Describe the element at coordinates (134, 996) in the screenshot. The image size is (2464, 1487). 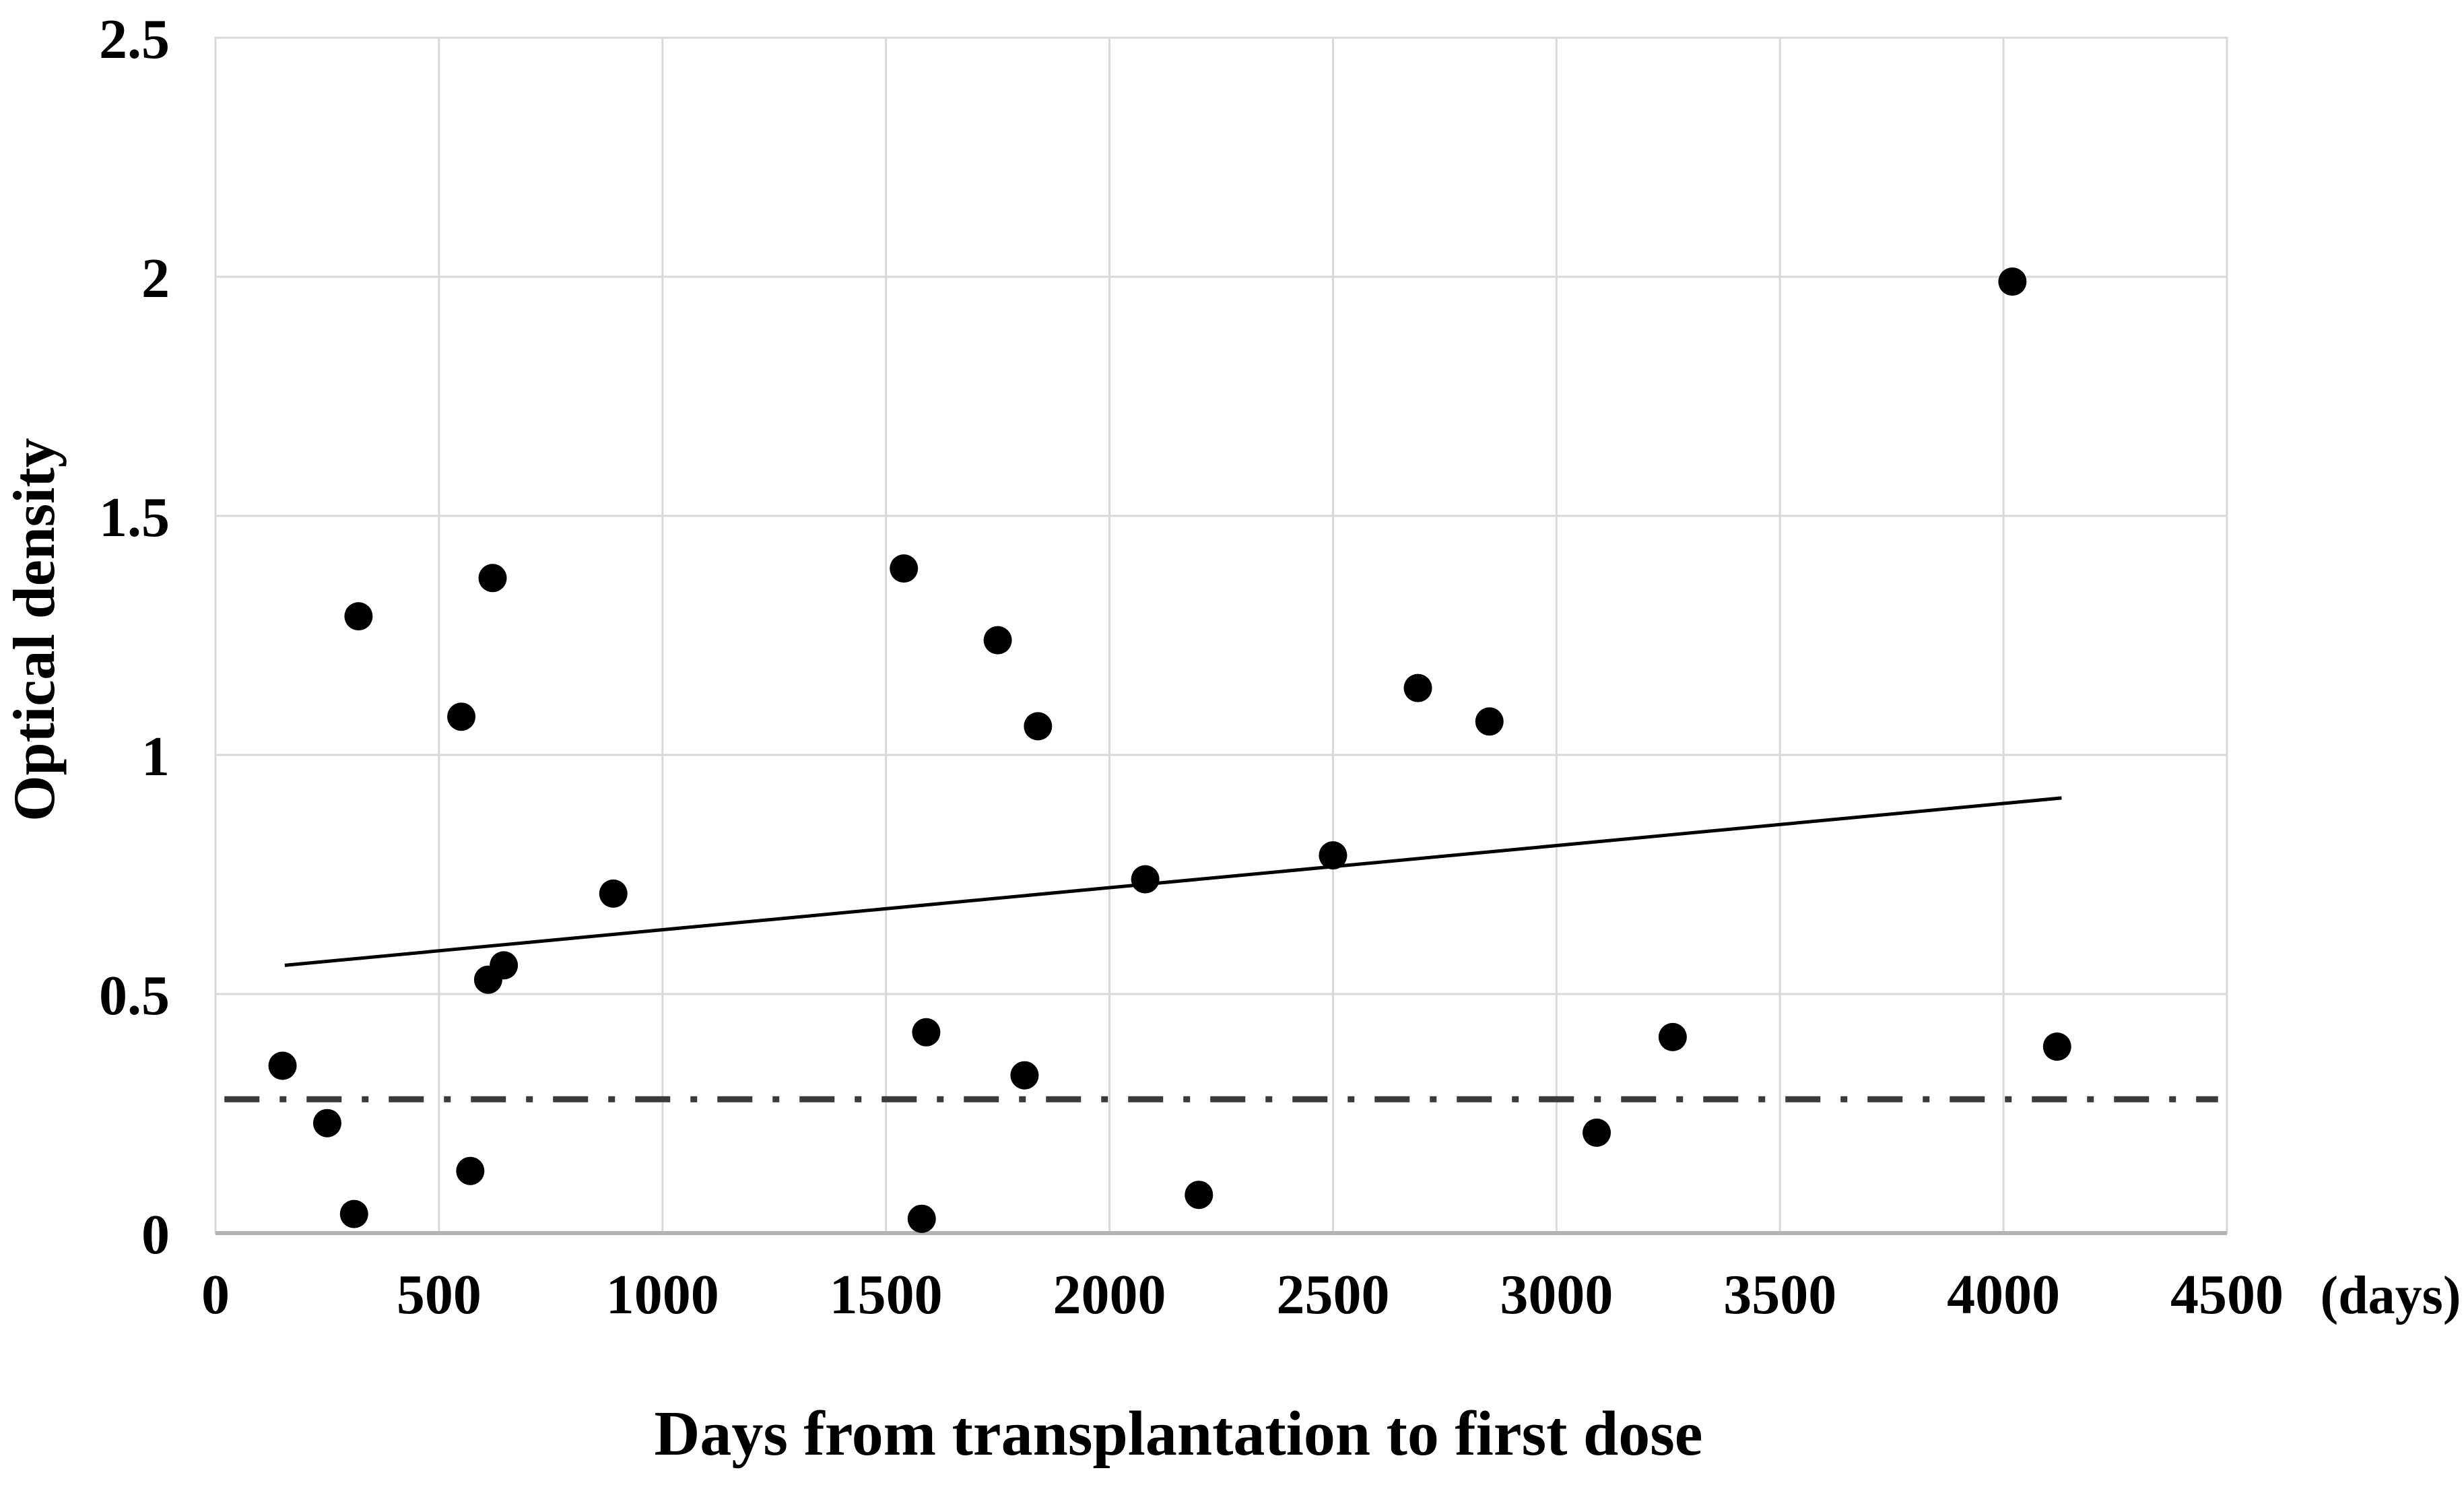
I see `y-tick-label: 0.5` at that location.